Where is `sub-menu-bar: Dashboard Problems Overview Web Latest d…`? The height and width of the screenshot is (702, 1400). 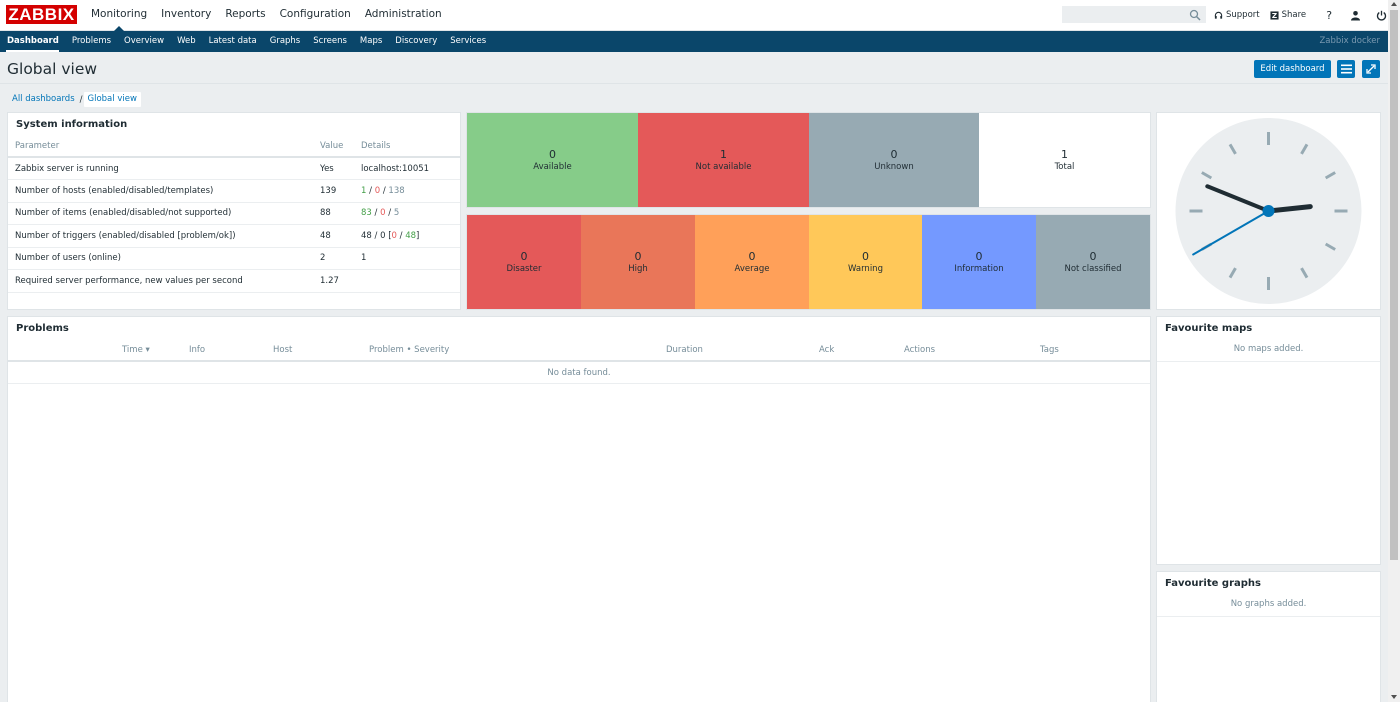 sub-menu-bar: Dashboard Problems Overview Web Latest d… is located at coordinates (694, 41).